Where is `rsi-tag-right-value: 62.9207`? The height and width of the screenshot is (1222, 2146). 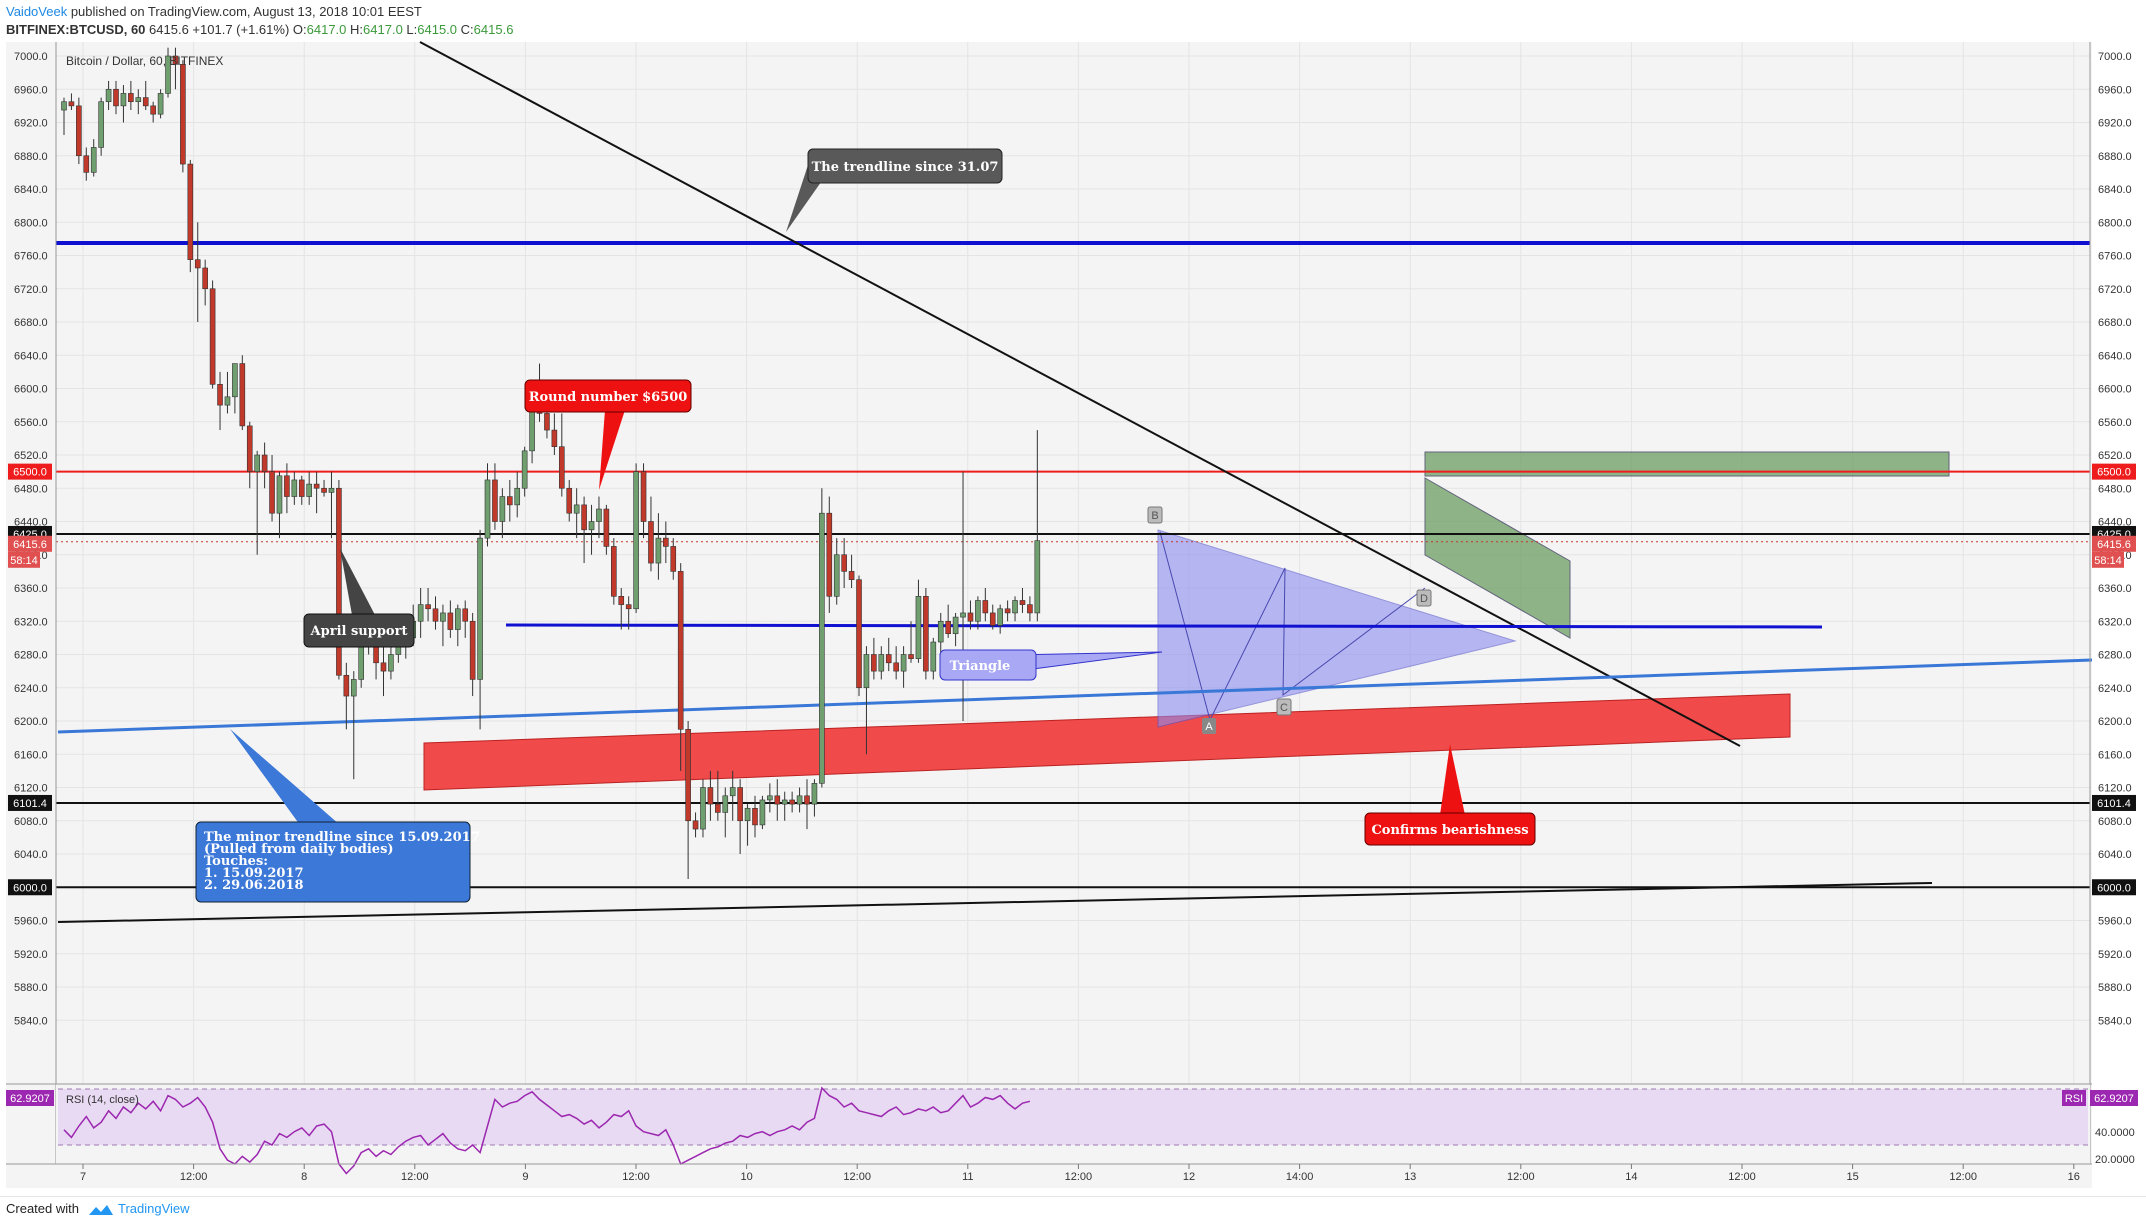
rsi-tag-right-value: 62.9207 is located at coordinates (2114, 1098).